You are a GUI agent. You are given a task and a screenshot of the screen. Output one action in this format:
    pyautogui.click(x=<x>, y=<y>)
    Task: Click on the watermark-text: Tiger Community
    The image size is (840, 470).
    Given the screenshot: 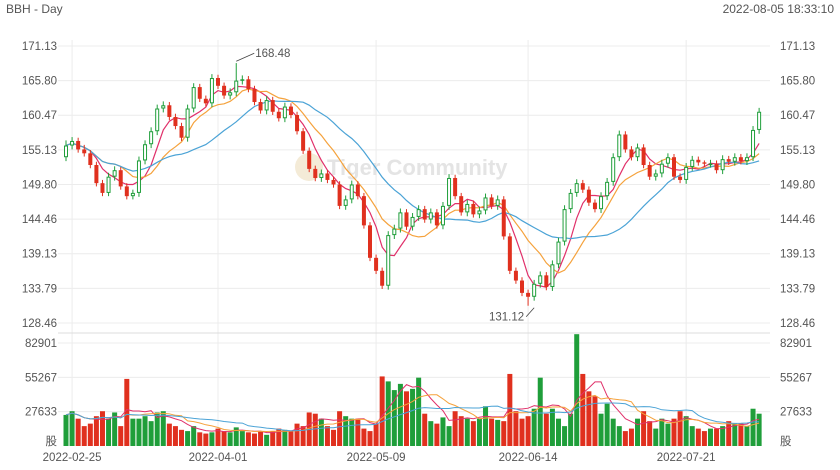 What is the action you would take?
    pyautogui.click(x=417, y=167)
    